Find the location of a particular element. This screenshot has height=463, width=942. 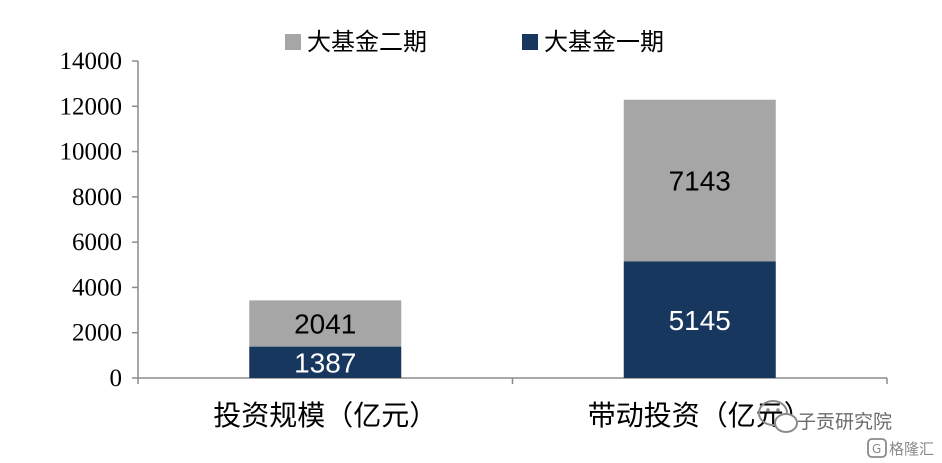

legend-label: 大基金二期 is located at coordinates (367, 42).